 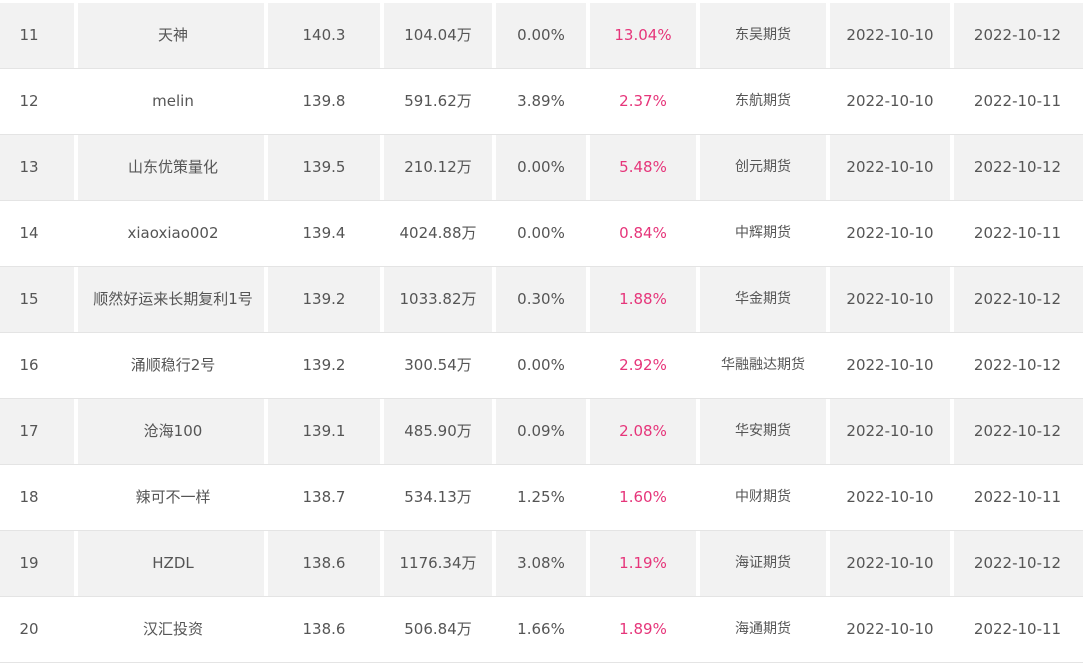 What do you see at coordinates (643, 35) in the screenshot?
I see `return-cell: 13.04%` at bounding box center [643, 35].